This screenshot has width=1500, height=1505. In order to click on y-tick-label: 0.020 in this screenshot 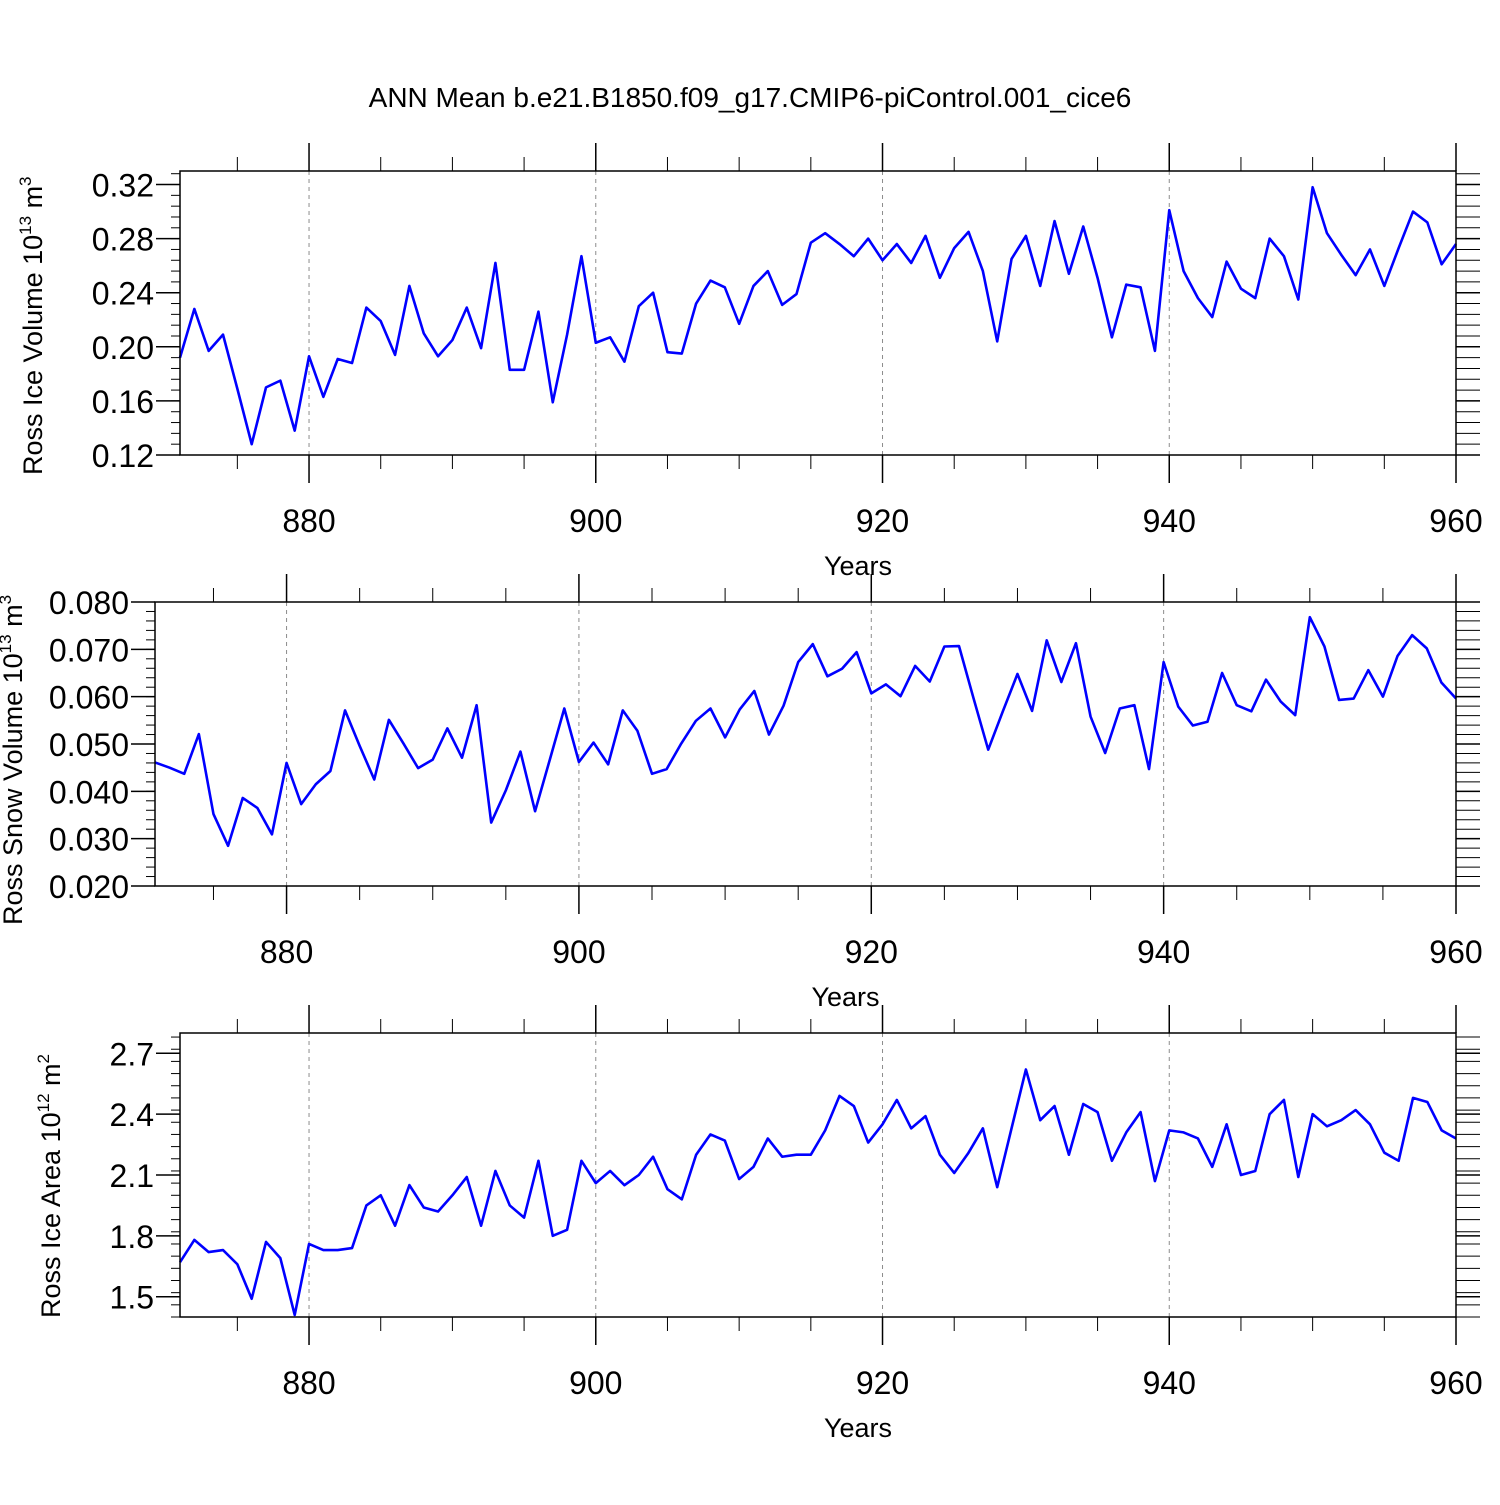, I will do `click(89, 887)`.